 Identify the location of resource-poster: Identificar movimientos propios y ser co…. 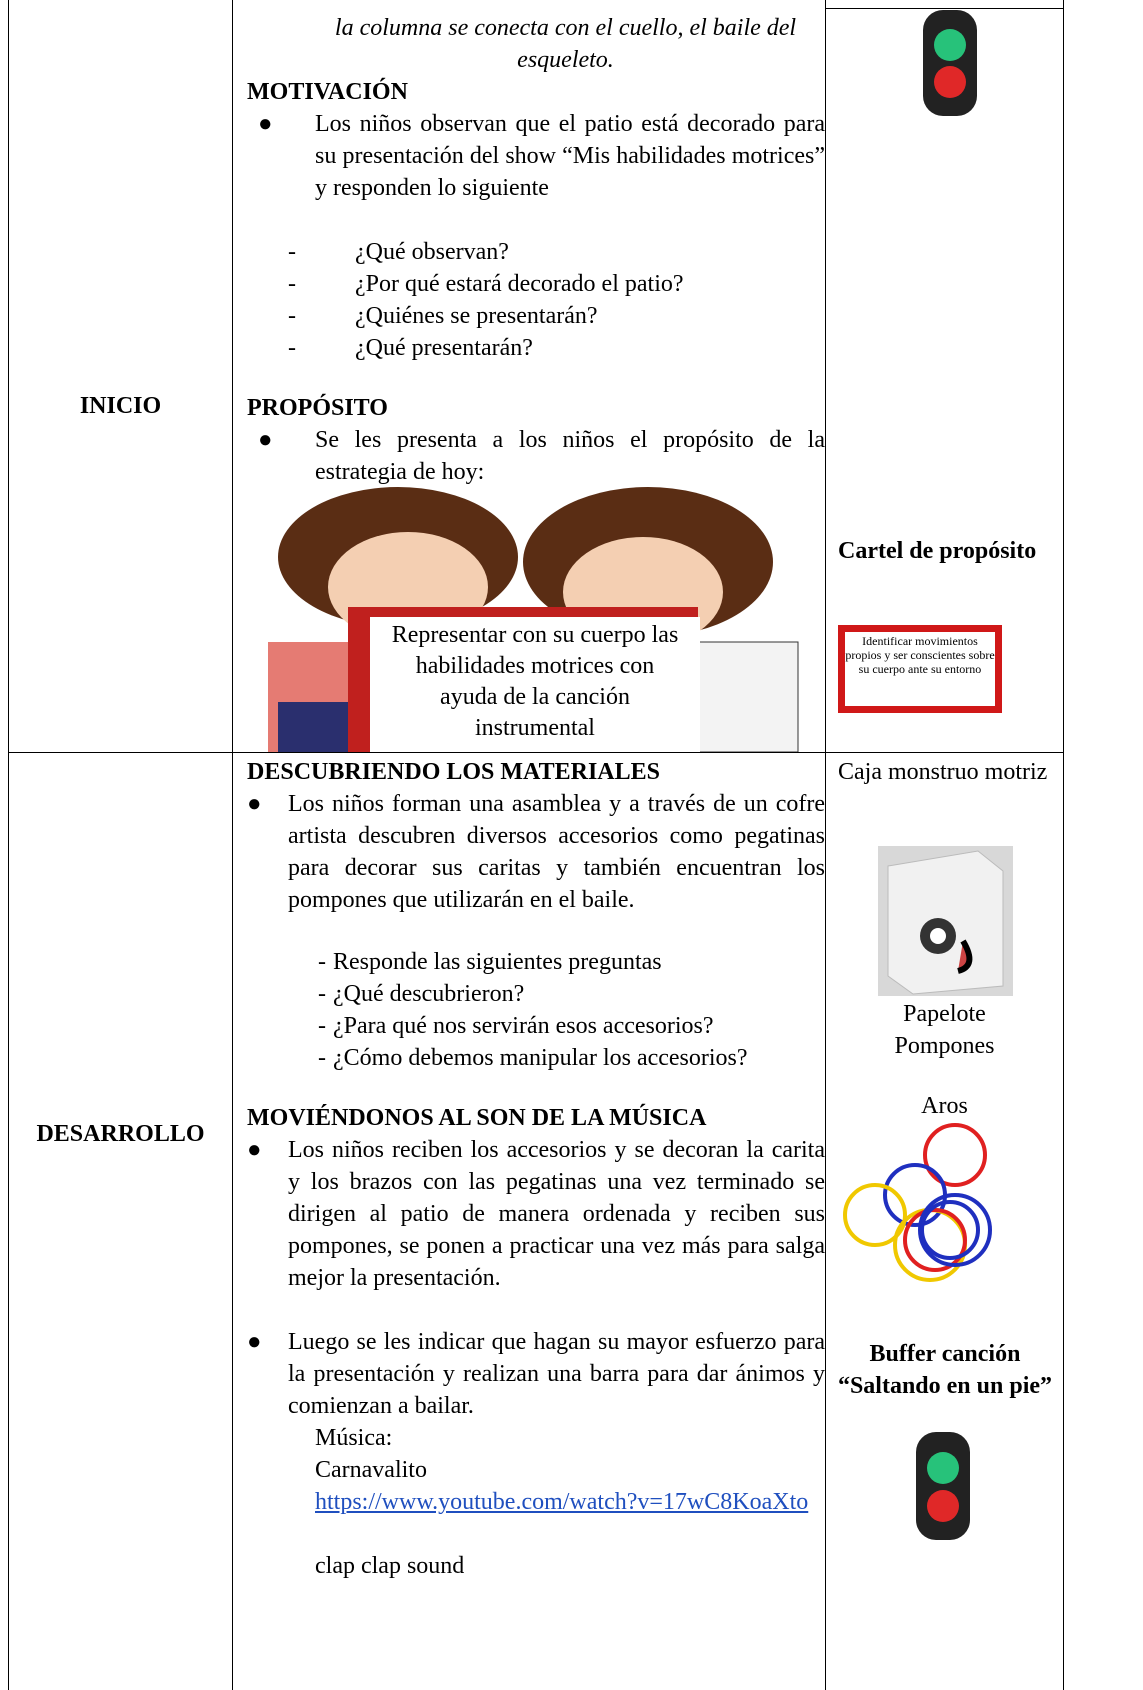
(920, 669).